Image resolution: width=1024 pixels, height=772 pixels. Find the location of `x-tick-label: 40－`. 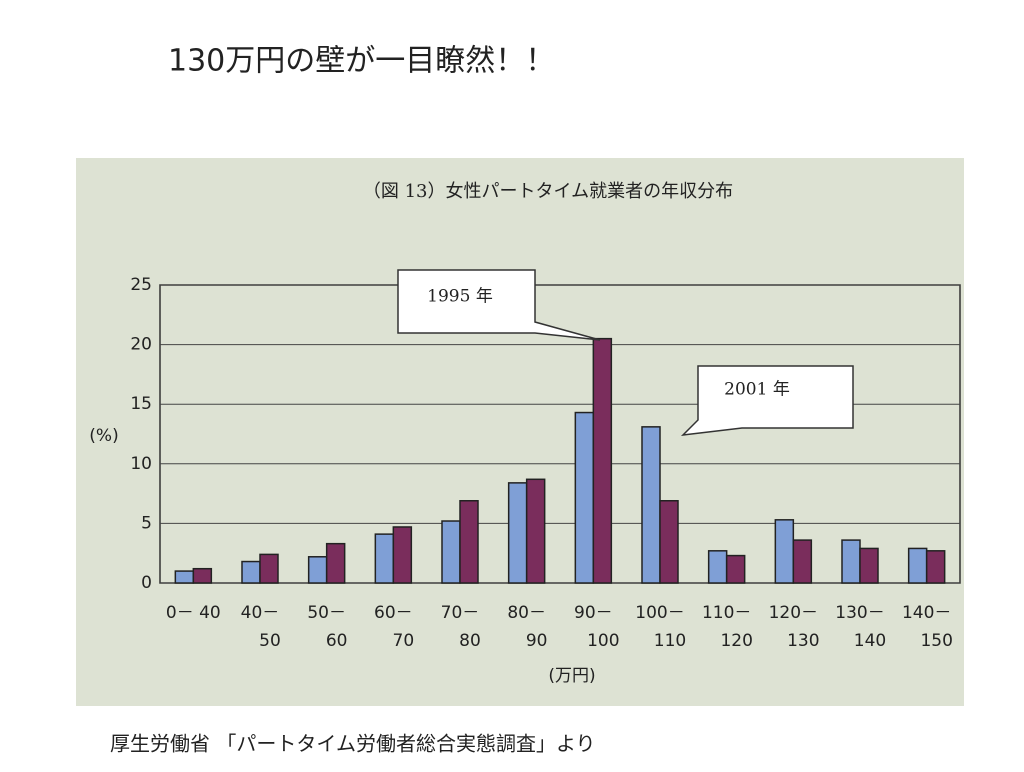

x-tick-label: 40－ is located at coordinates (260, 613).